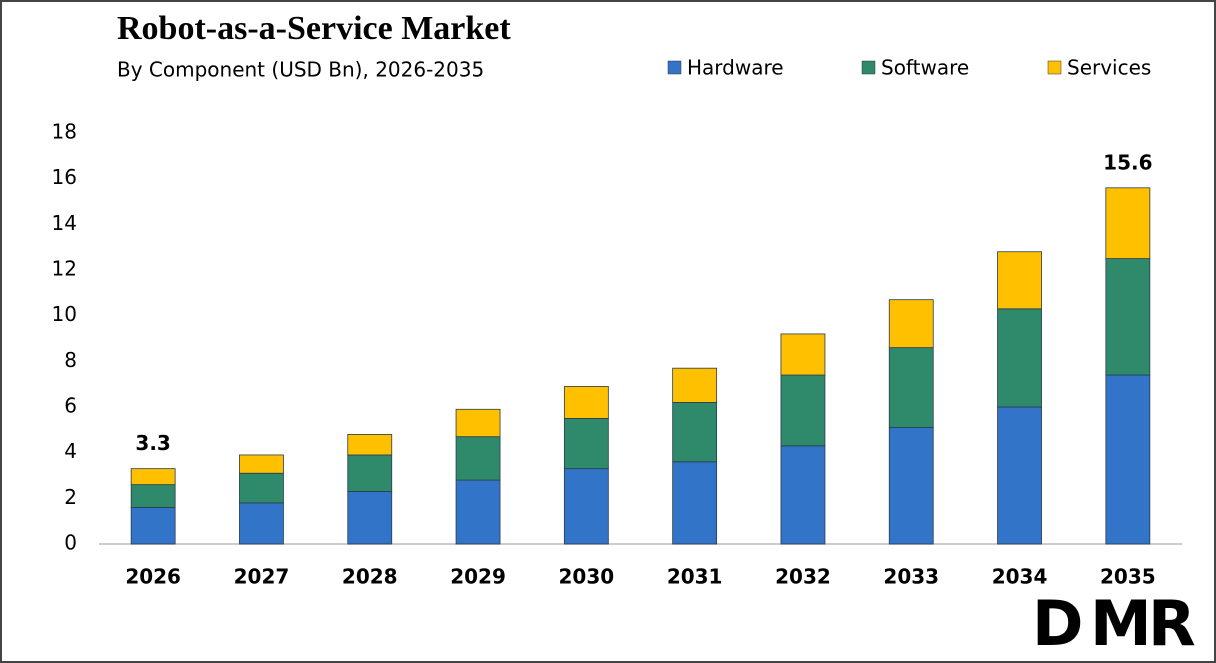  I want to click on x-tick-label: 2035, so click(1128, 577).